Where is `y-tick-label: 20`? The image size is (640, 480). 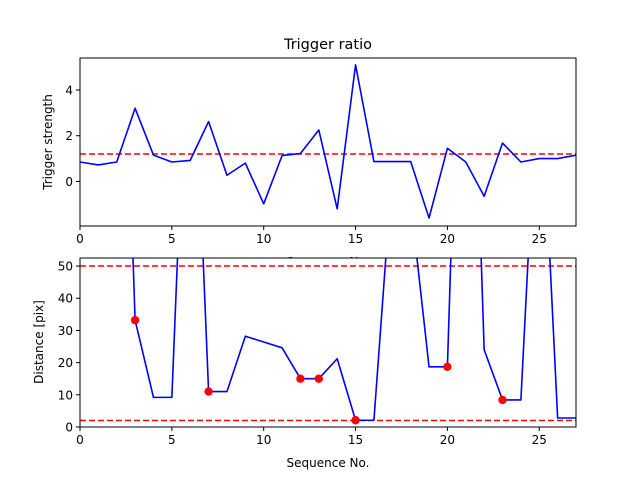
y-tick-label: 20 is located at coordinates (65, 363).